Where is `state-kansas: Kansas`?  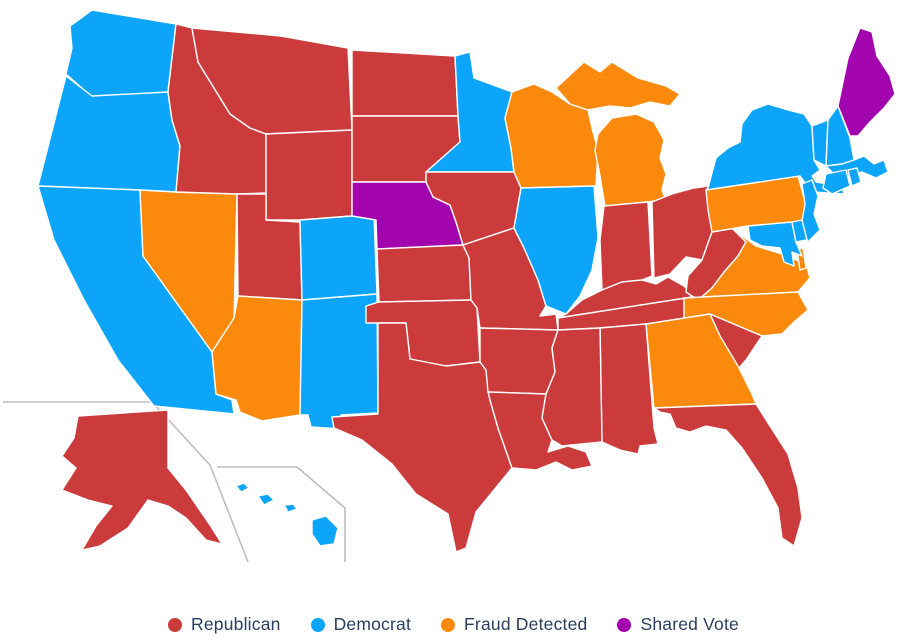 state-kansas: Kansas is located at coordinates (424, 273).